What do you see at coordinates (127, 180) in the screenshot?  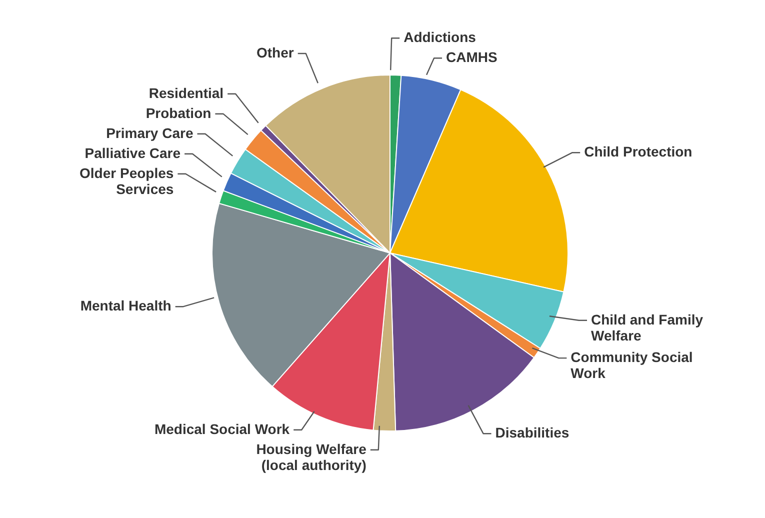 I see `slice-label: Older Peoples Services` at bounding box center [127, 180].